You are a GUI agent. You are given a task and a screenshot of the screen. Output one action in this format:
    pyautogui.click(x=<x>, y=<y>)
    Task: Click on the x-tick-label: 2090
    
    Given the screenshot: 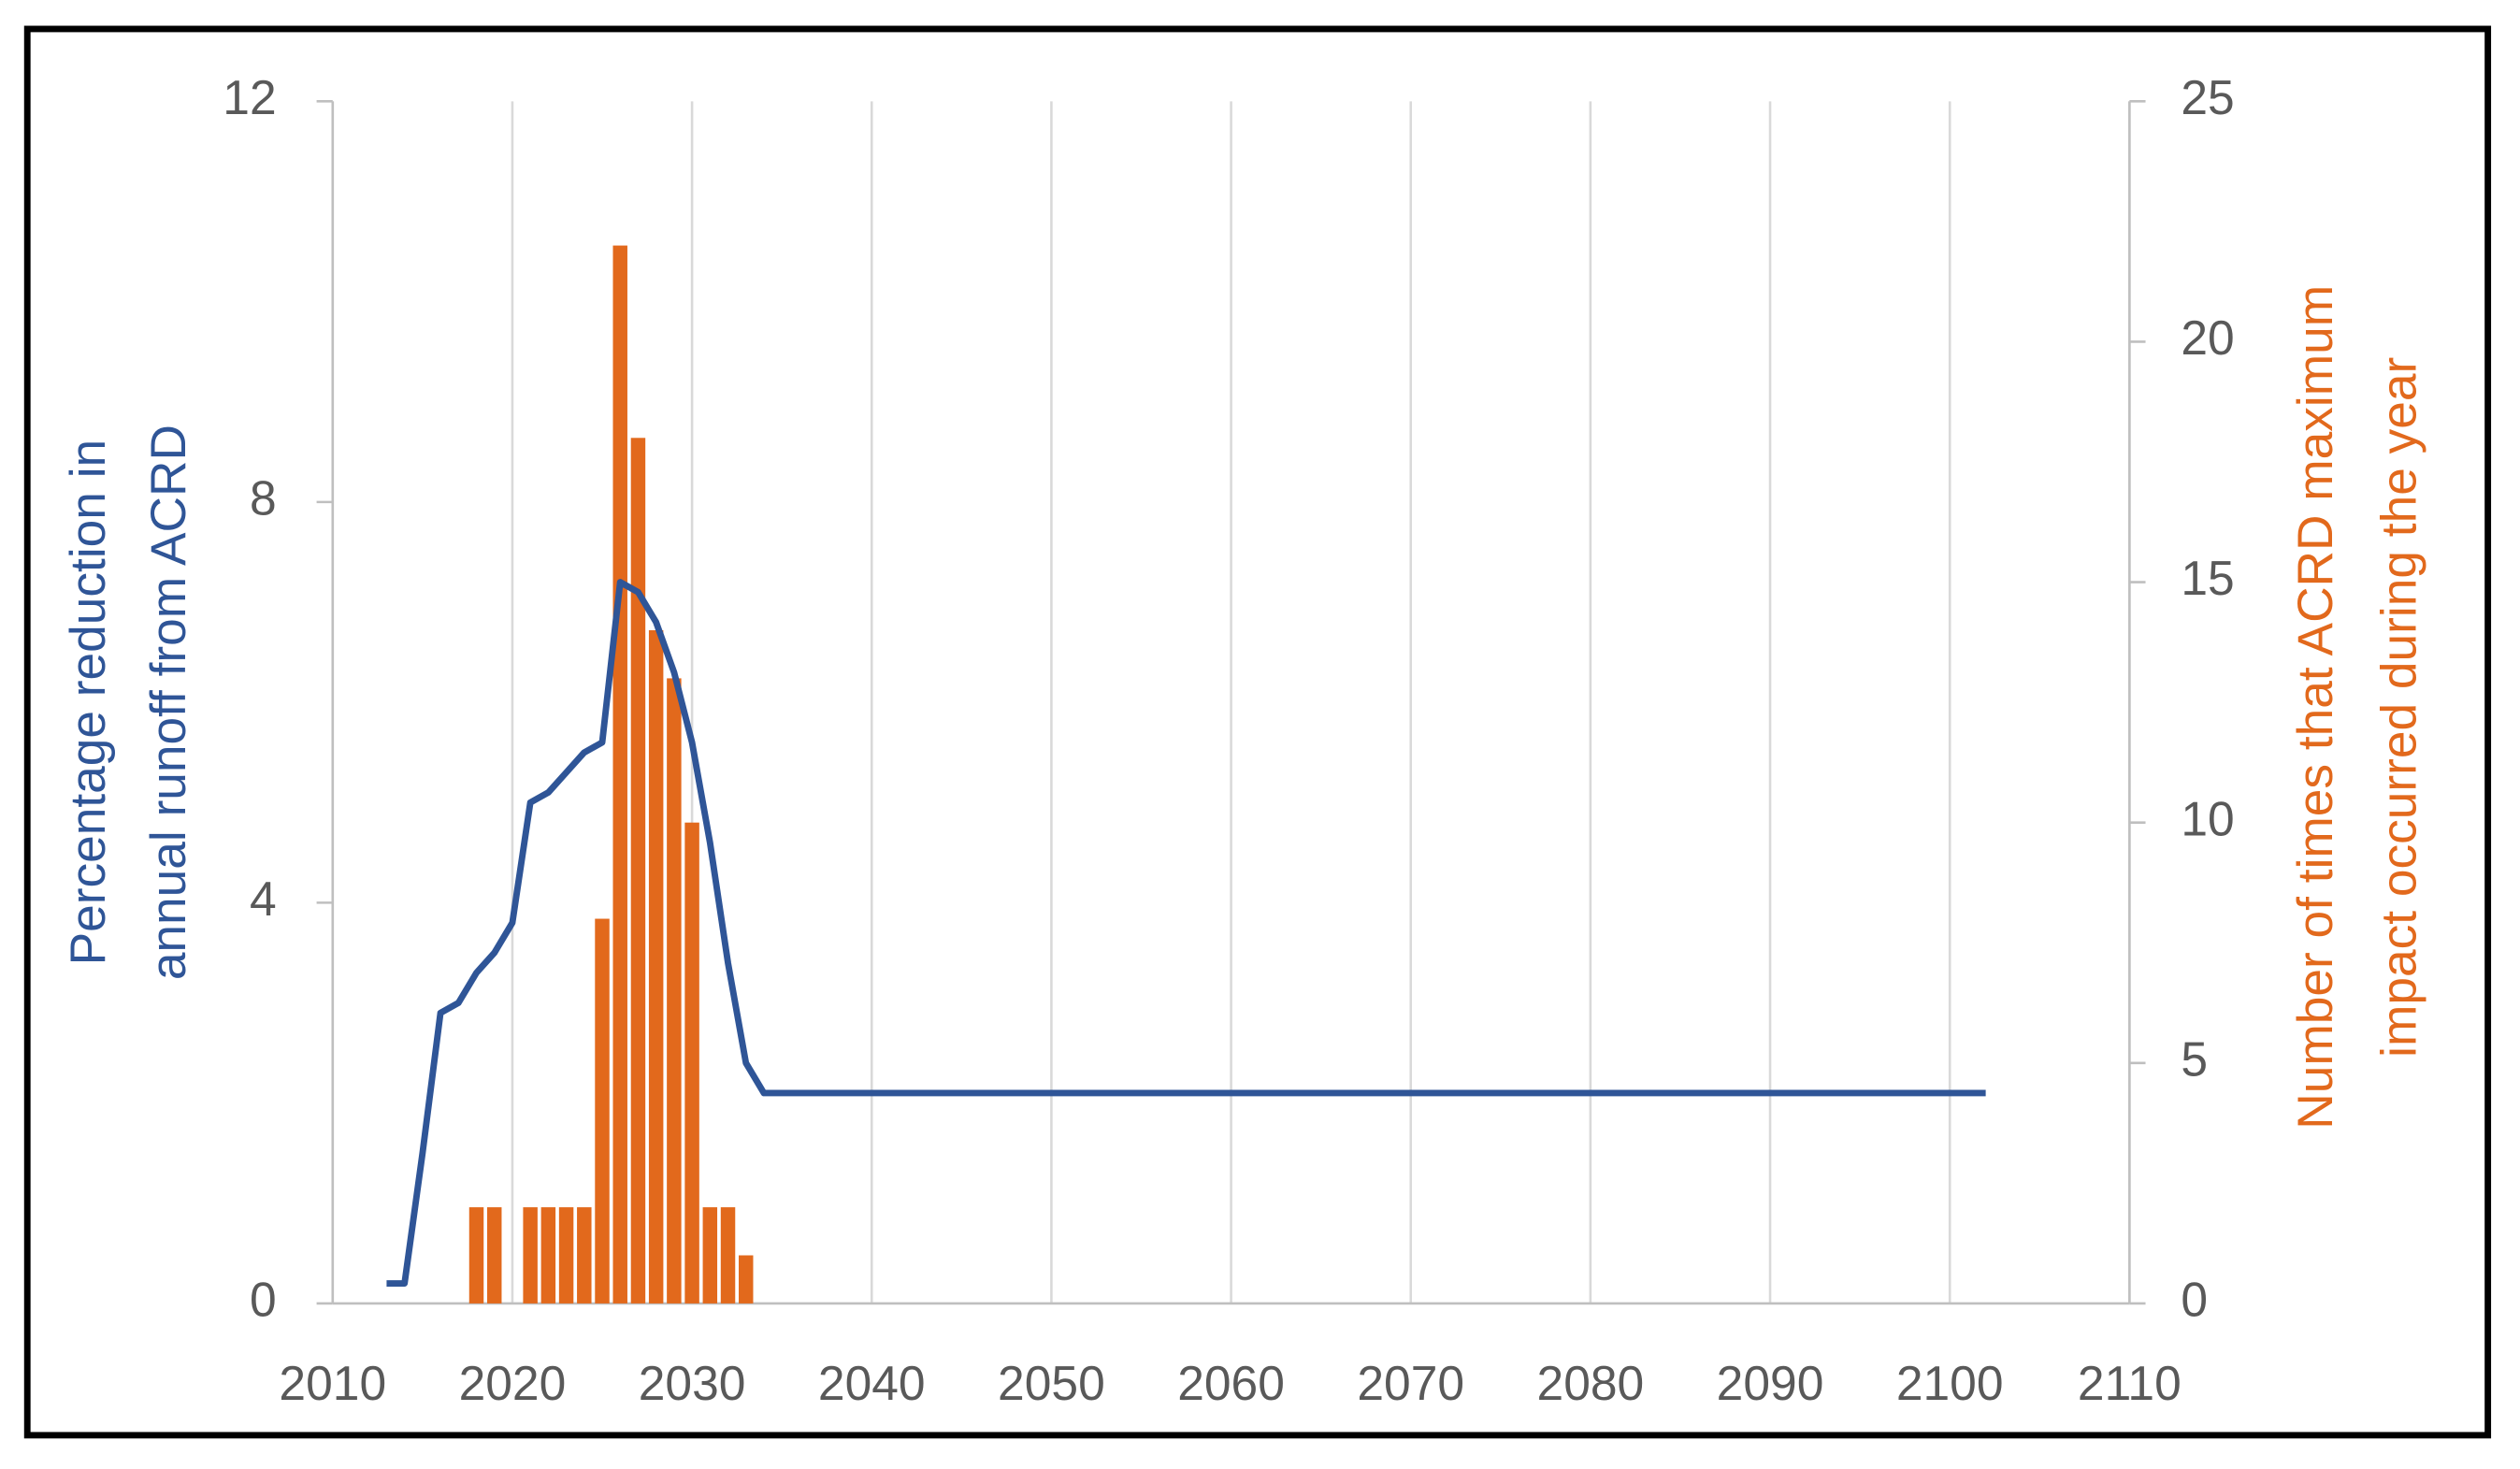 What is the action you would take?
    pyautogui.click(x=1770, y=1383)
    